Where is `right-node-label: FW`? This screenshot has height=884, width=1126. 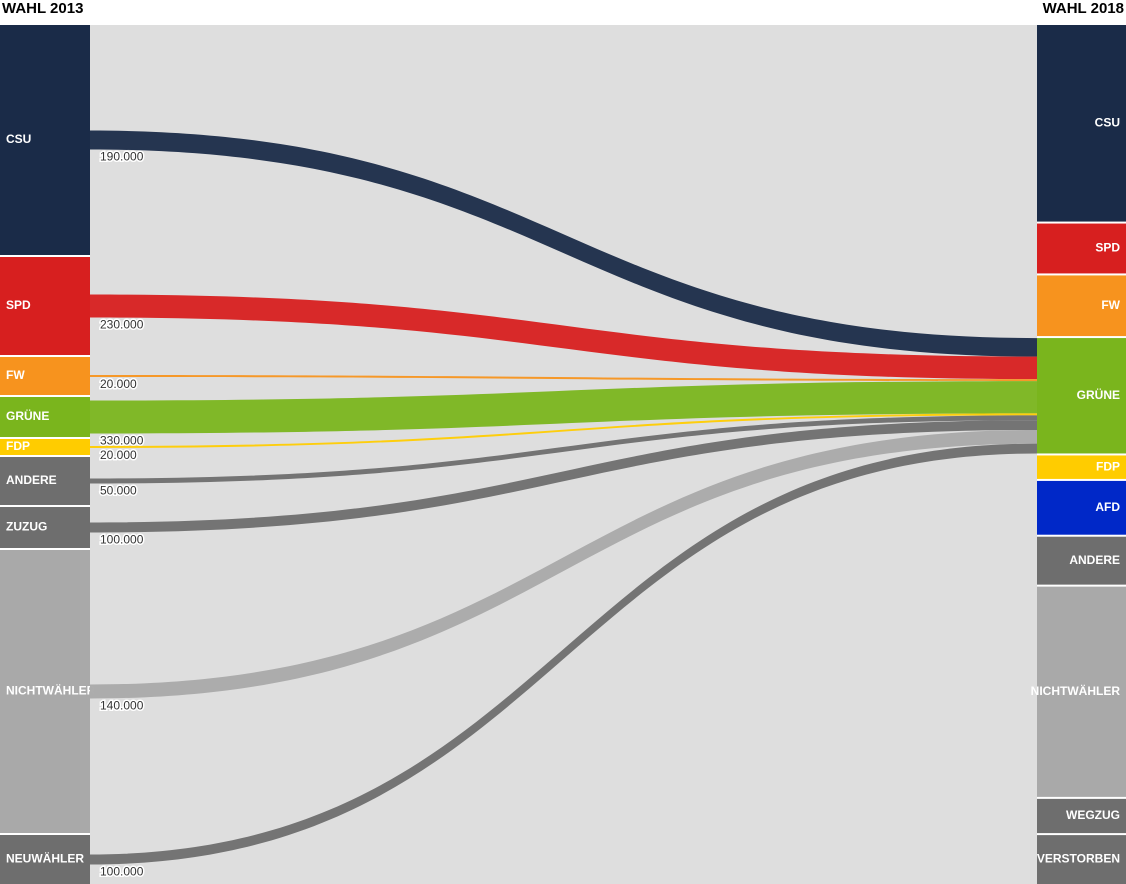
right-node-label: FW is located at coordinates (1110, 305).